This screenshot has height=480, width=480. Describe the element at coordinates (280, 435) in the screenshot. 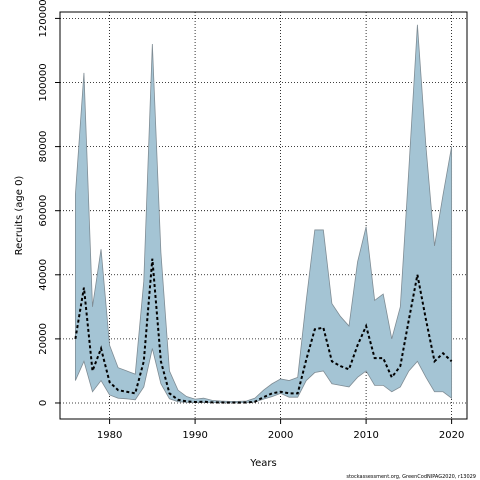

I see `x-tick-label: 2000` at that location.